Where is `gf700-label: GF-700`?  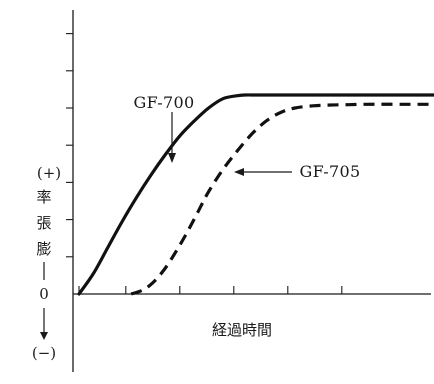
gf700-label: GF-700 is located at coordinates (164, 102).